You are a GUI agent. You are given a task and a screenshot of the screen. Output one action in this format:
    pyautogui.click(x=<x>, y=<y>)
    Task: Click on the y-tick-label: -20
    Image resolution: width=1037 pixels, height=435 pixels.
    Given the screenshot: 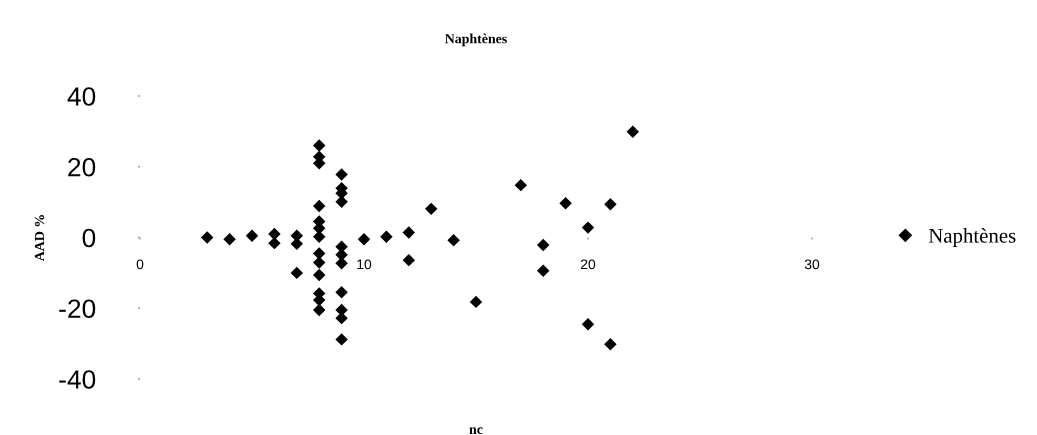 What is the action you would take?
    pyautogui.click(x=77, y=309)
    